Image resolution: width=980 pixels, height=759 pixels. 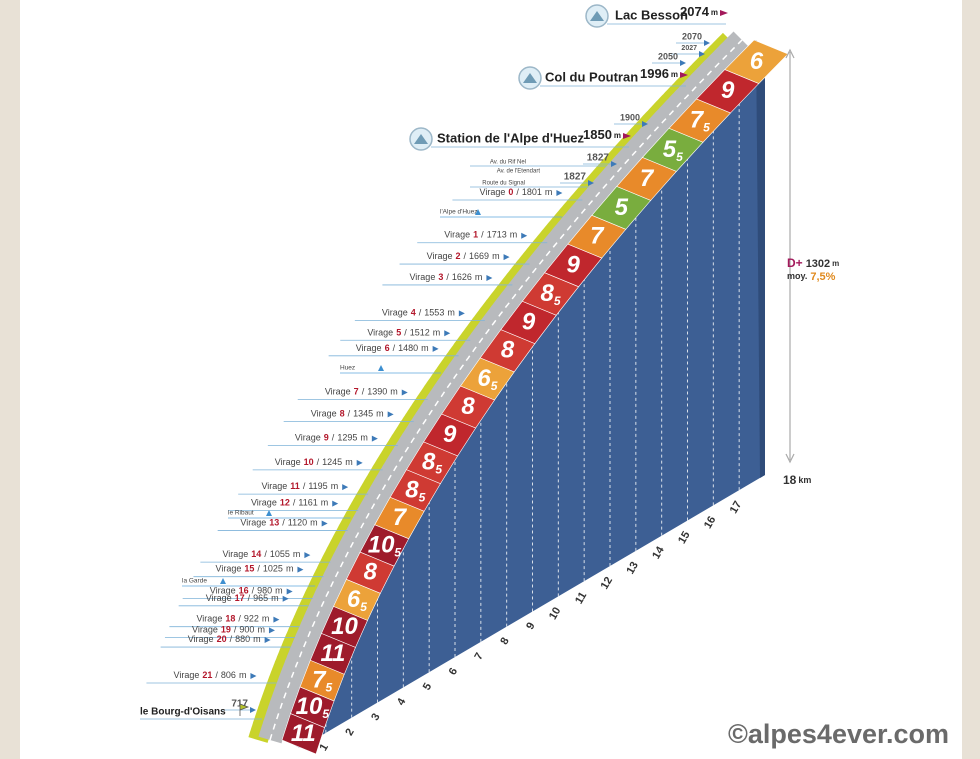 What do you see at coordinates (274, 523) in the screenshot?
I see `hairpin-number: 13` at bounding box center [274, 523].